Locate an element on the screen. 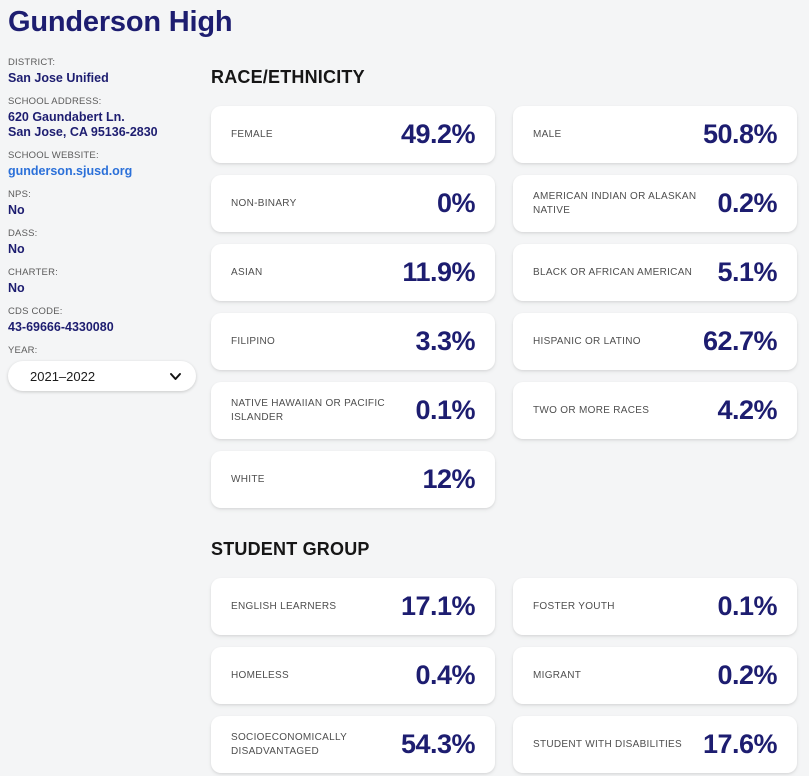 This screenshot has height=776, width=809. stat-label: FILIPINO is located at coordinates (253, 342).